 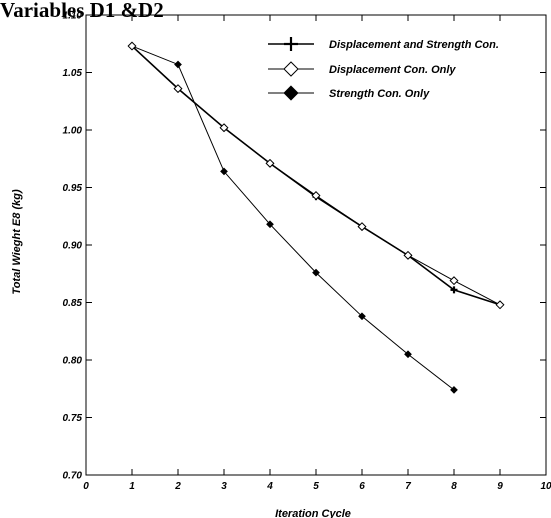 I want to click on x-tick-label: 8, so click(x=454, y=486).